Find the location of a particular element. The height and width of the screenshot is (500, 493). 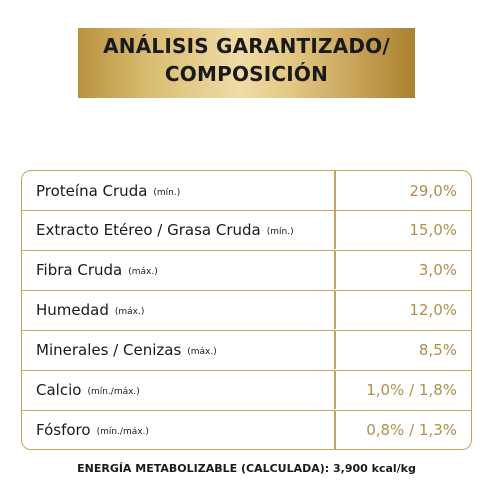

table-row-fiber: Fibra Cruda (máx.) 3,0% is located at coordinates (246, 269).